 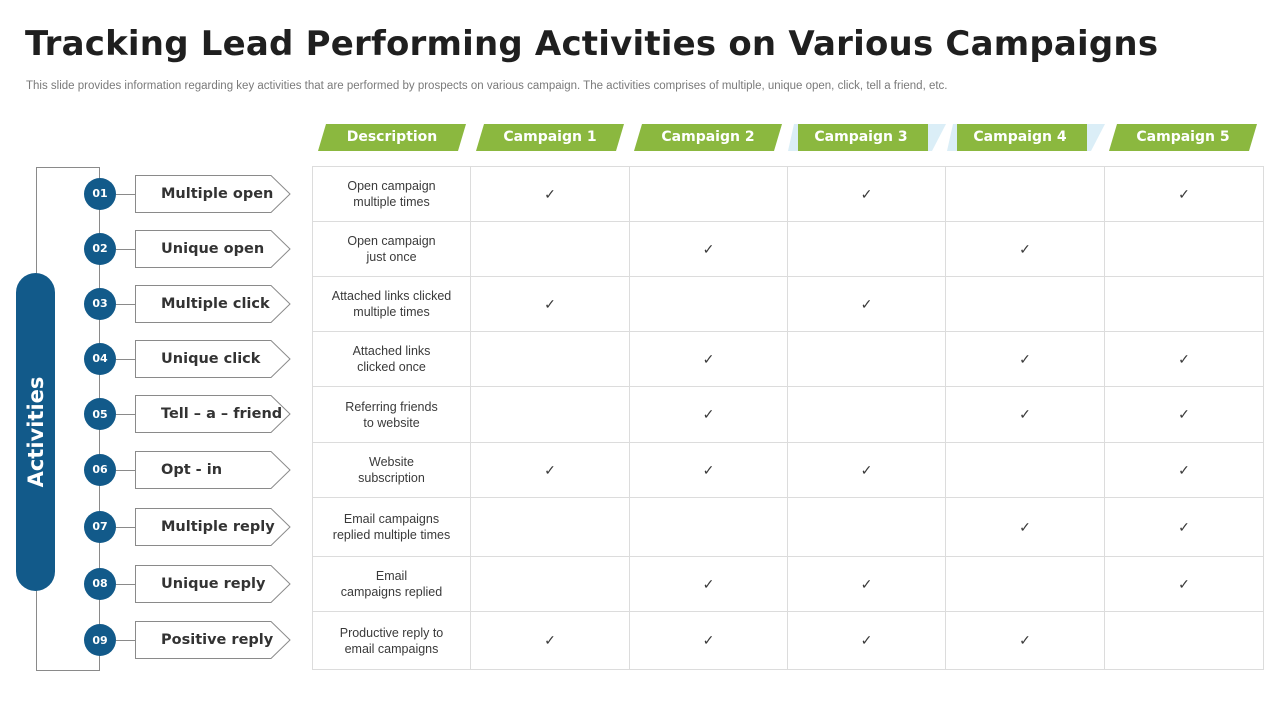 I want to click on activity-label: Unique open, so click(x=213, y=248).